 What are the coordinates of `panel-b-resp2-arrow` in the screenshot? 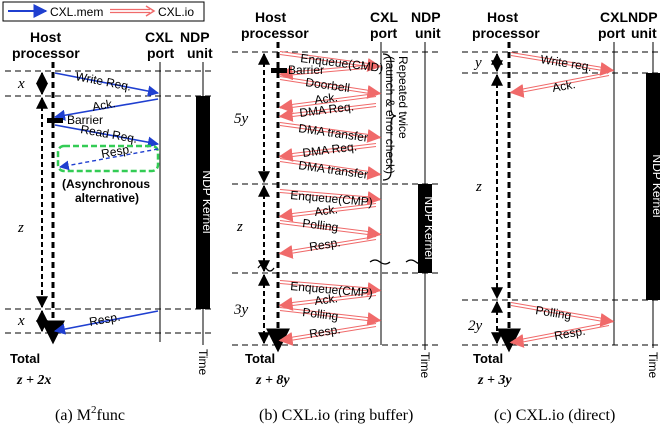 It's located at (327, 247).